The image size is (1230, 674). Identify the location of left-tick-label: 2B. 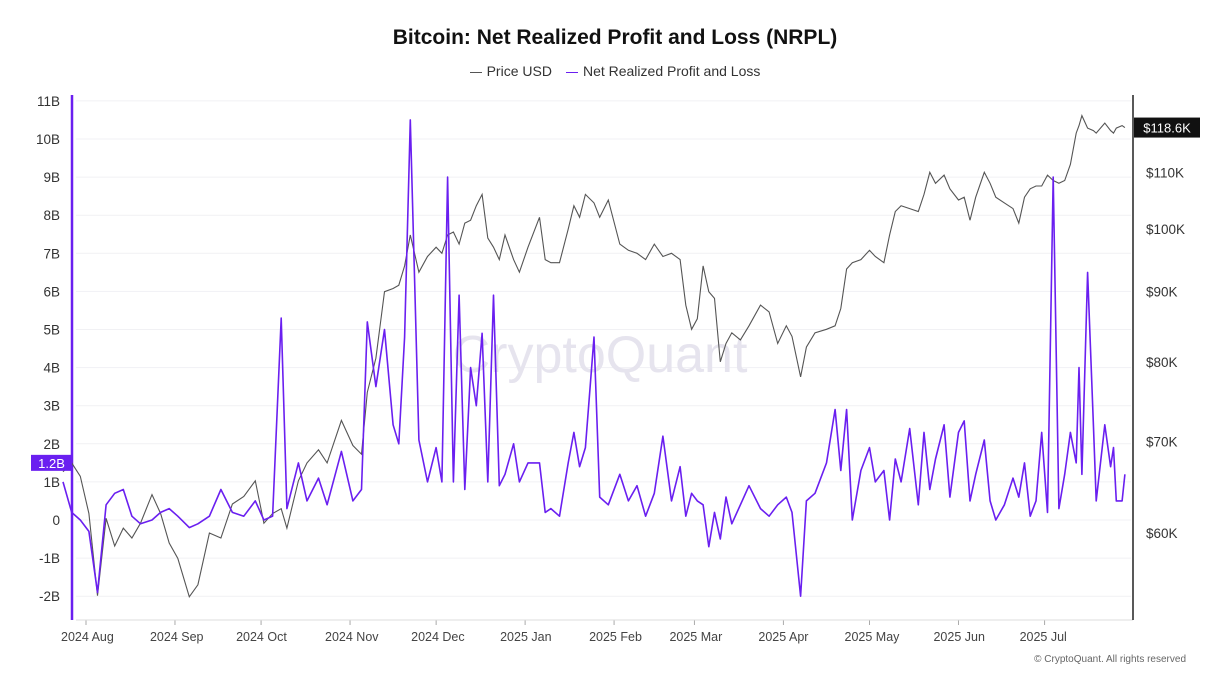
(51, 444).